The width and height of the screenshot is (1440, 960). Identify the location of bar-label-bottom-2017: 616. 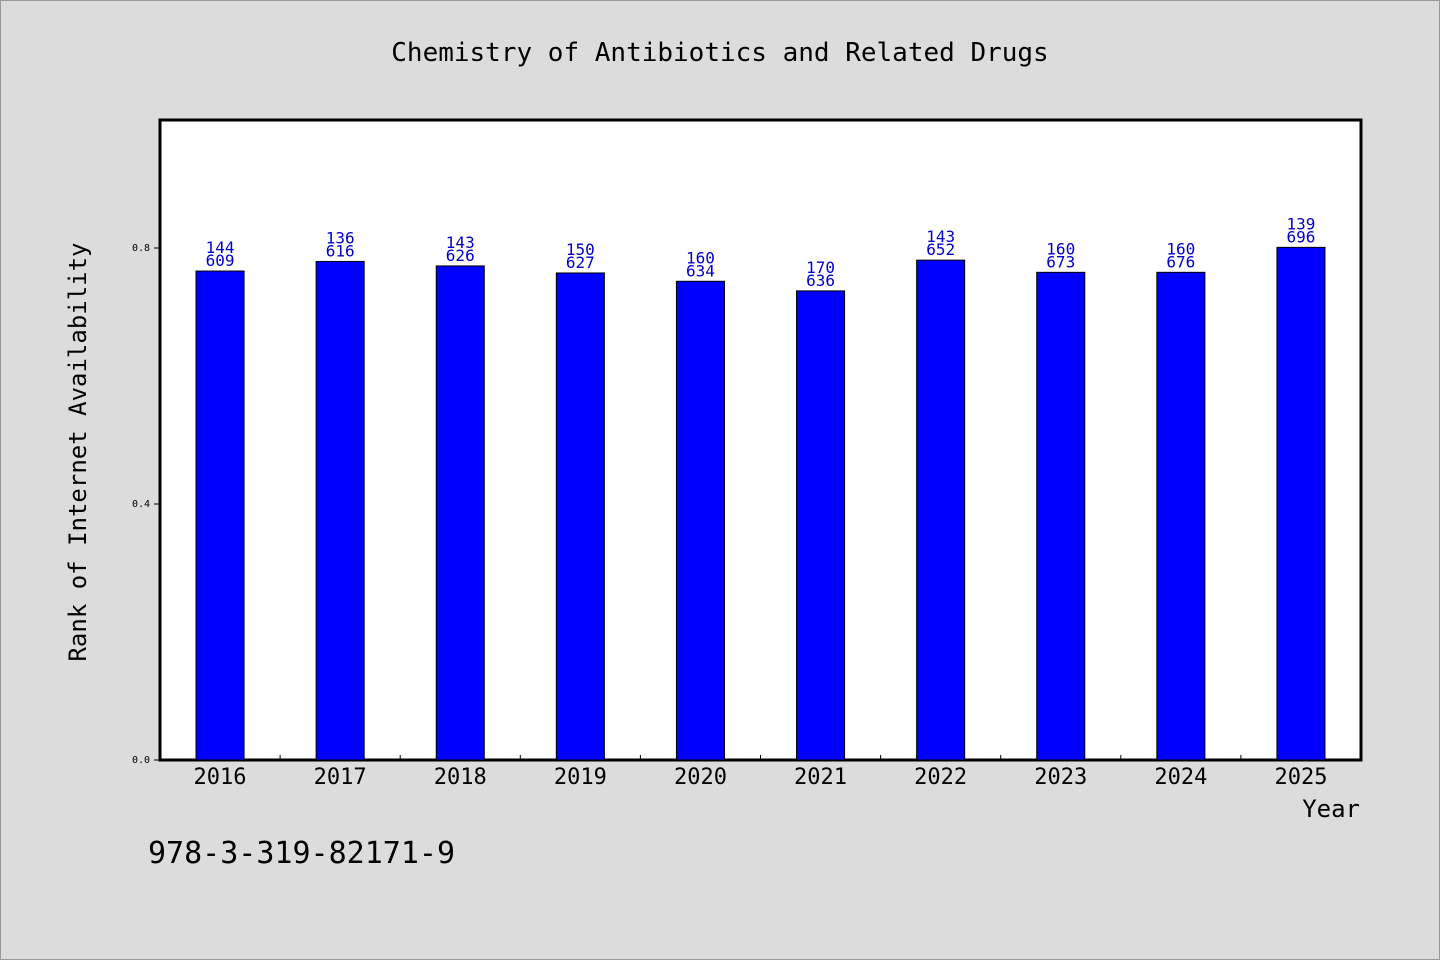
(340, 250).